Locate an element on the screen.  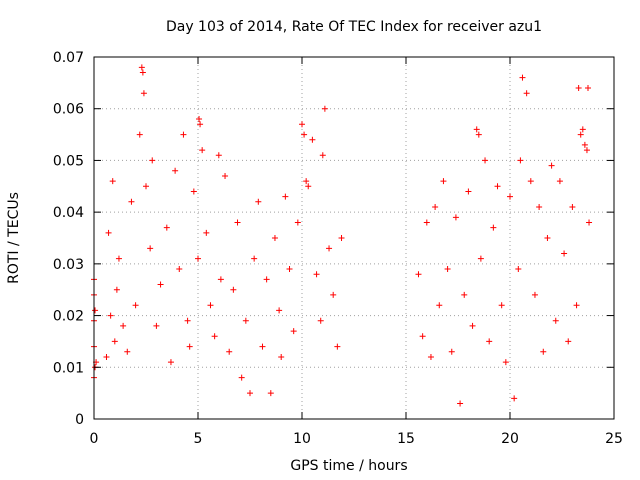
y-tick-label: 0.01 is located at coordinates (68, 368).